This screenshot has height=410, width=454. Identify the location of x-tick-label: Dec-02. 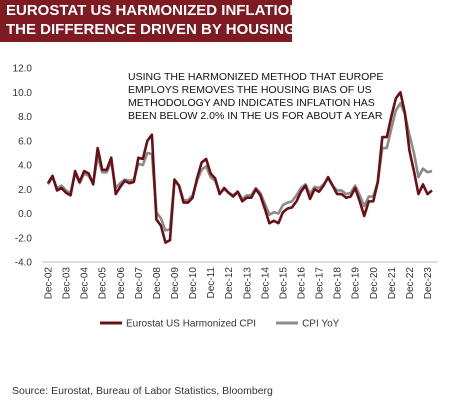
(49, 283).